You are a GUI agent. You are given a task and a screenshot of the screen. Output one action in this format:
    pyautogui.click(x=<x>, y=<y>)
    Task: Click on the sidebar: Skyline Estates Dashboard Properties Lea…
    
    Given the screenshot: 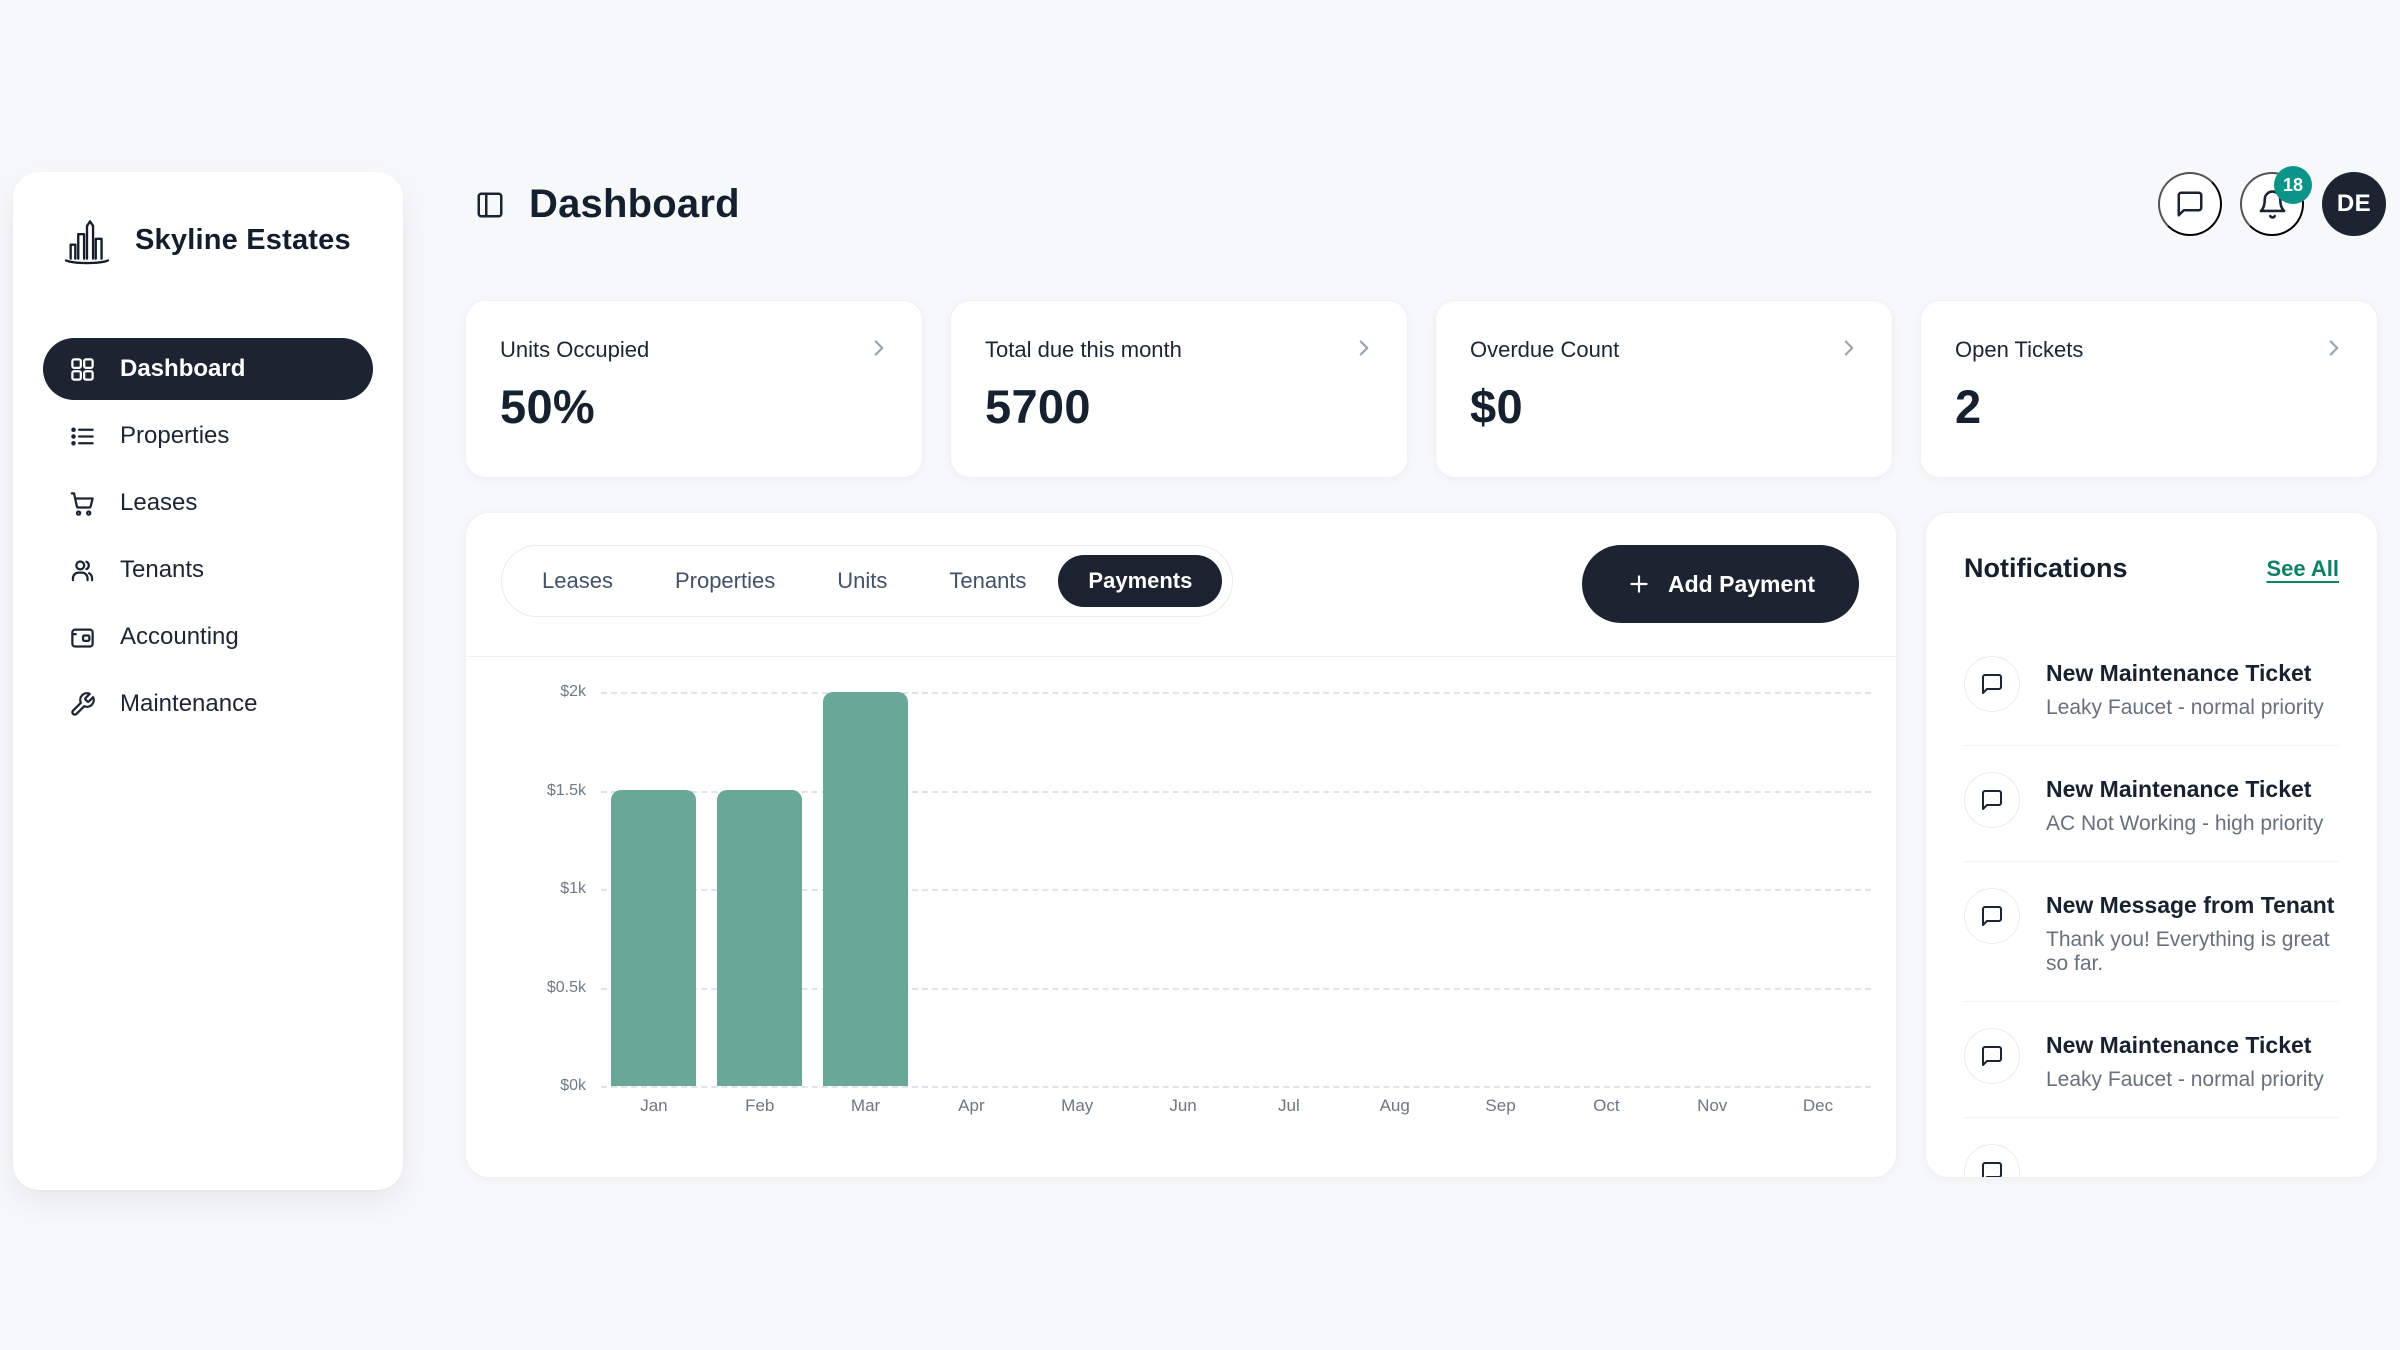 What is the action you would take?
    pyautogui.click(x=208, y=681)
    